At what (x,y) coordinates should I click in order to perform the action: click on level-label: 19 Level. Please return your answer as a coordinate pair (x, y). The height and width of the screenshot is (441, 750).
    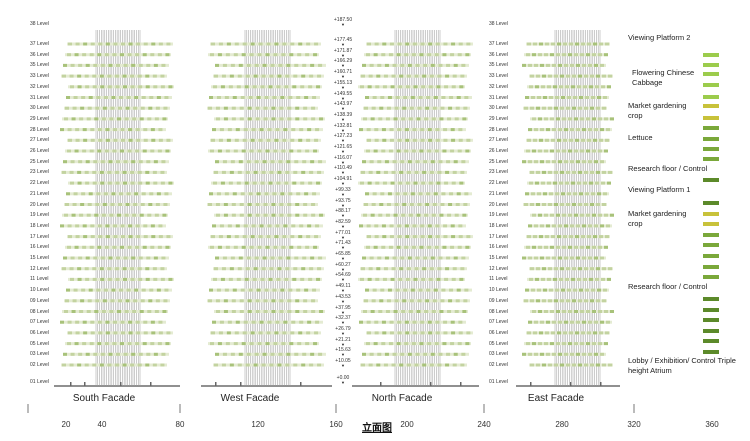
    Looking at the image, I should click on (498, 215).